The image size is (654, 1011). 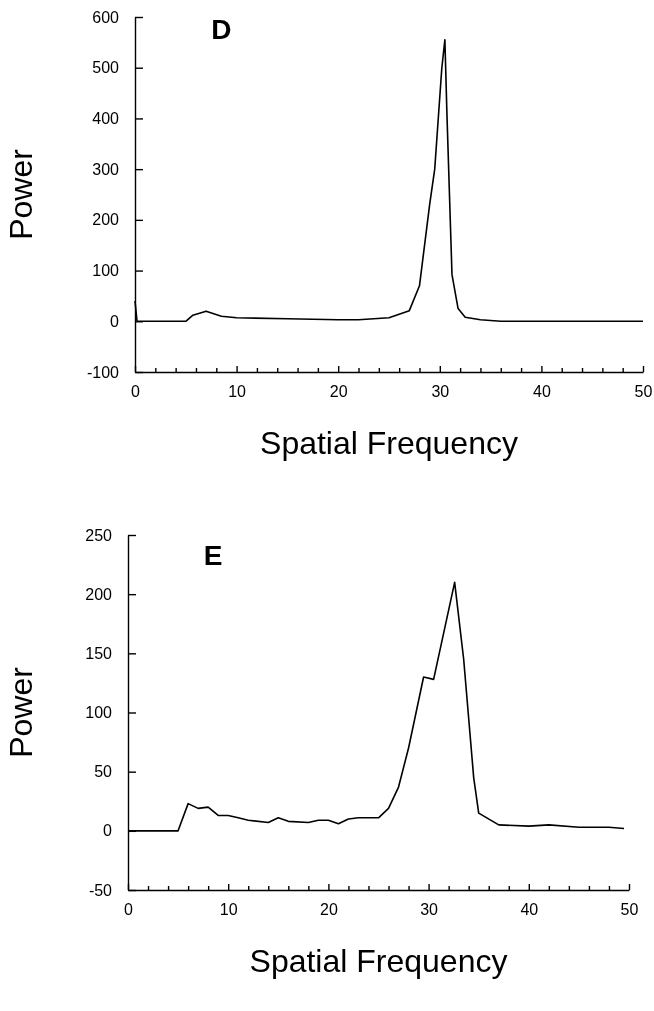 What do you see at coordinates (103, 772) in the screenshot?
I see `y-tick-label: 50` at bounding box center [103, 772].